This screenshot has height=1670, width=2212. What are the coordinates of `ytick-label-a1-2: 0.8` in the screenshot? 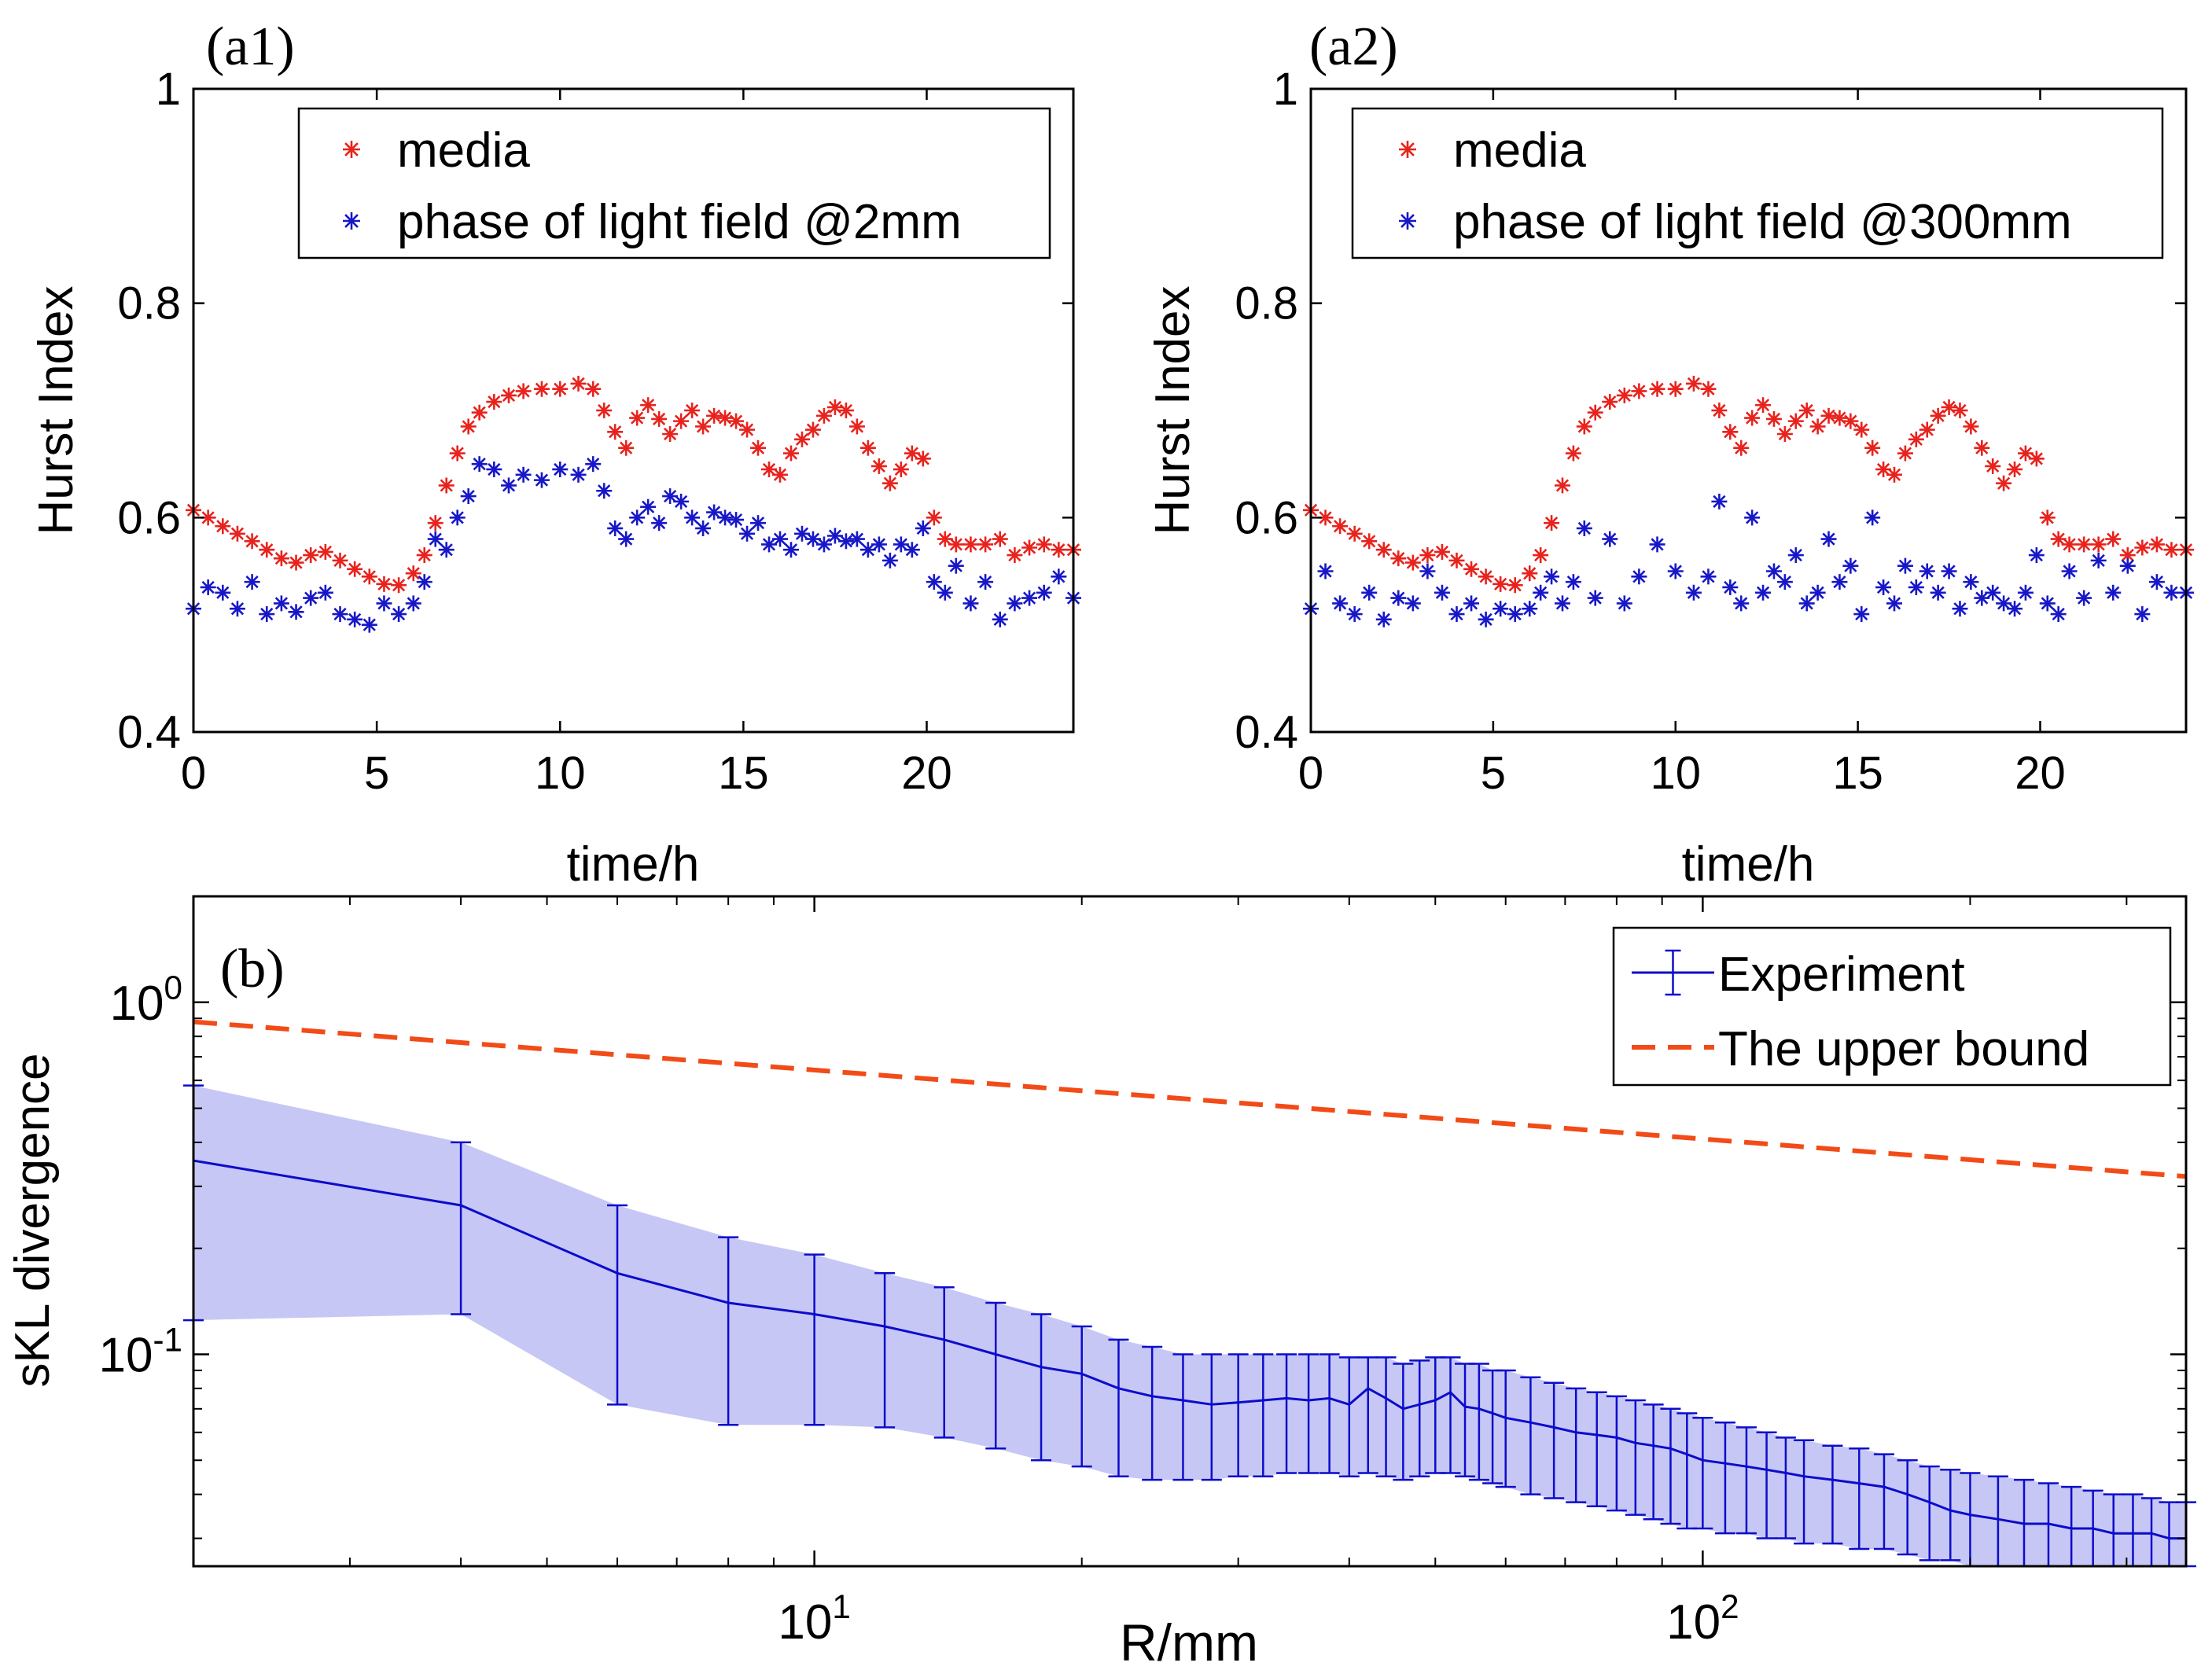 It's located at (149, 304).